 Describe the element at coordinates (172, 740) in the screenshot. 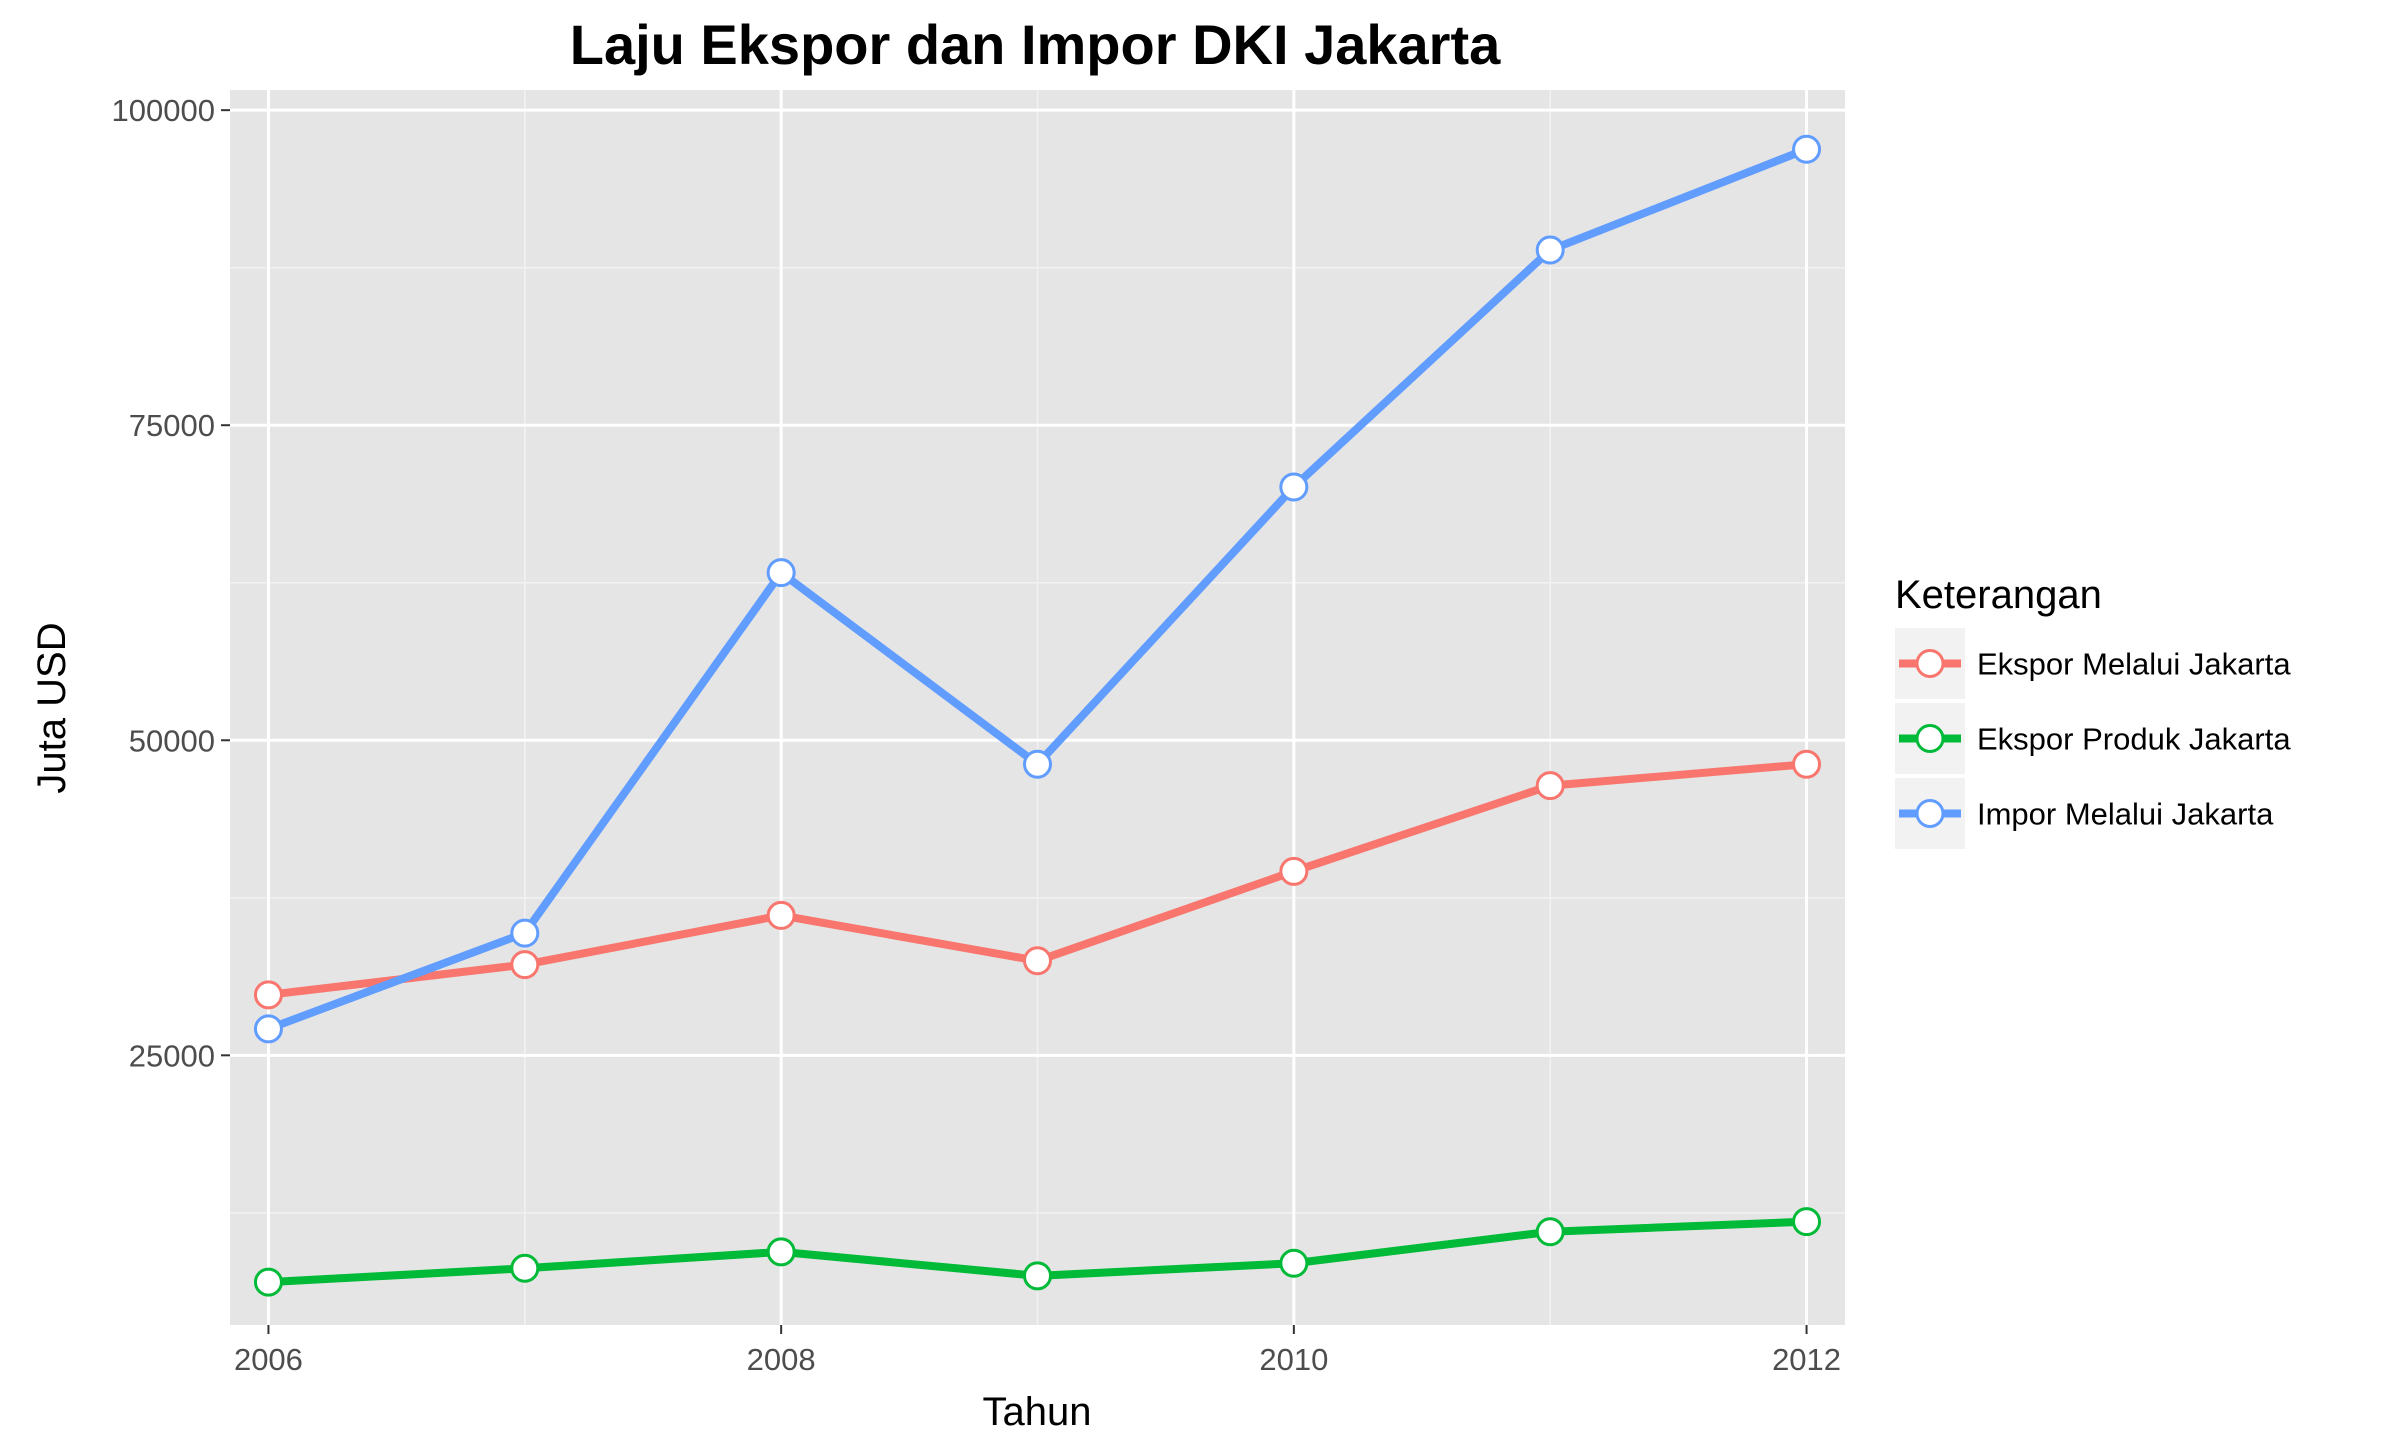

I see `y-tick-label: 50000` at that location.